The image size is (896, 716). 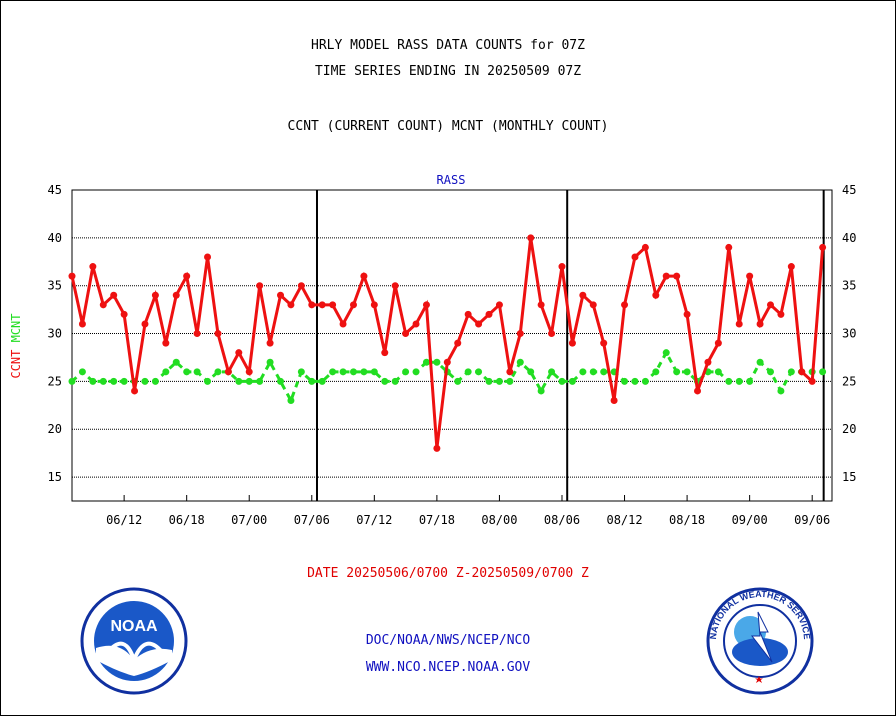 I want to click on x-tick-label: 09/00, so click(x=750, y=520).